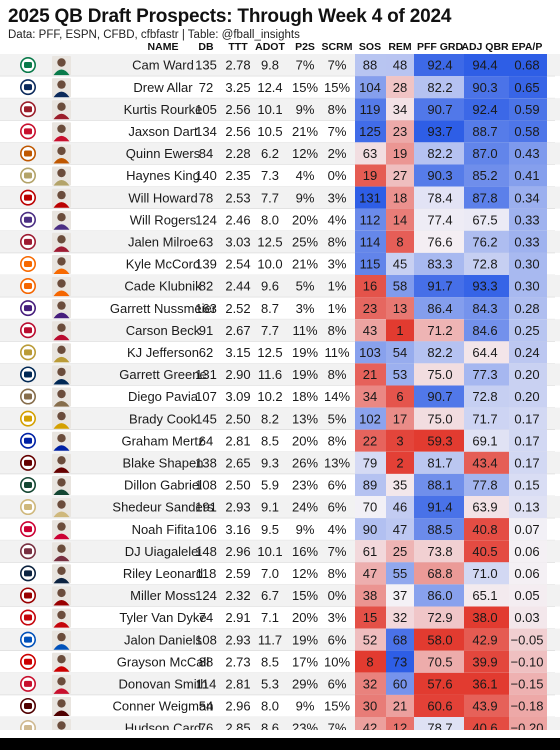  I want to click on cell-adot: 8.7, so click(270, 308).